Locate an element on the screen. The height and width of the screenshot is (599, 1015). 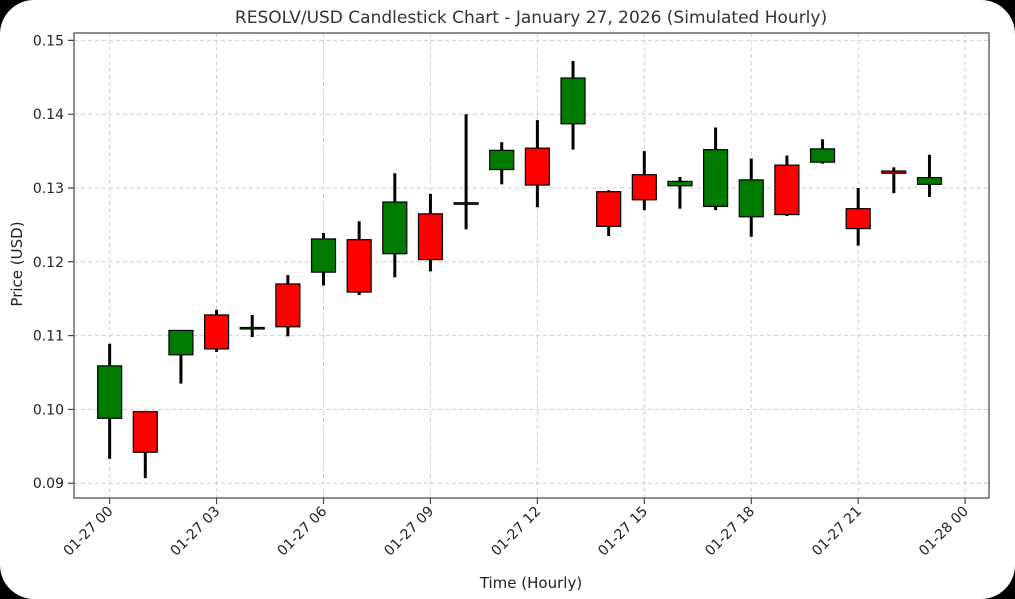
y-tick-label: 0.09 is located at coordinates (48, 484).